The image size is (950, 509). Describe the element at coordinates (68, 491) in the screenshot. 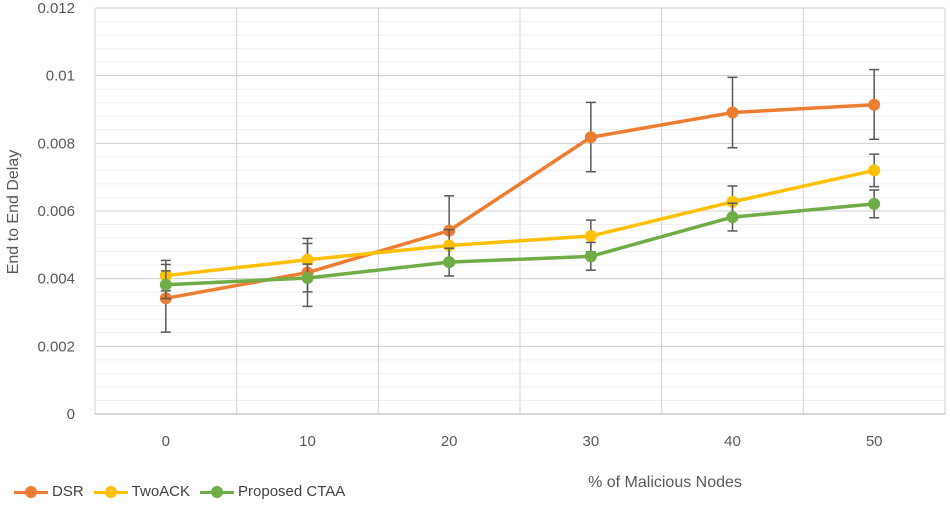

I see `legend-label-dsr: DSR` at that location.